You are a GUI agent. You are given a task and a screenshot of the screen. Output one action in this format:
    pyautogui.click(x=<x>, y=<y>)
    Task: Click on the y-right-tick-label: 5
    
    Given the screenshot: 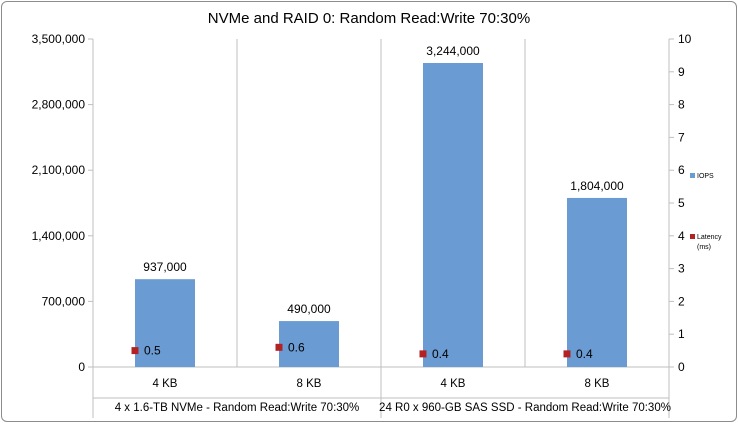 What is the action you would take?
    pyautogui.click(x=681, y=203)
    